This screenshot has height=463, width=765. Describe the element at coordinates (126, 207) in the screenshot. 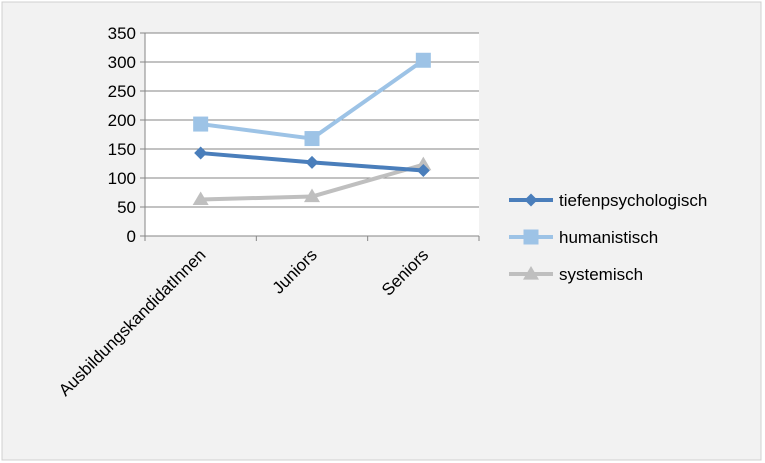

I see `y-tick-label-50: 50` at that location.